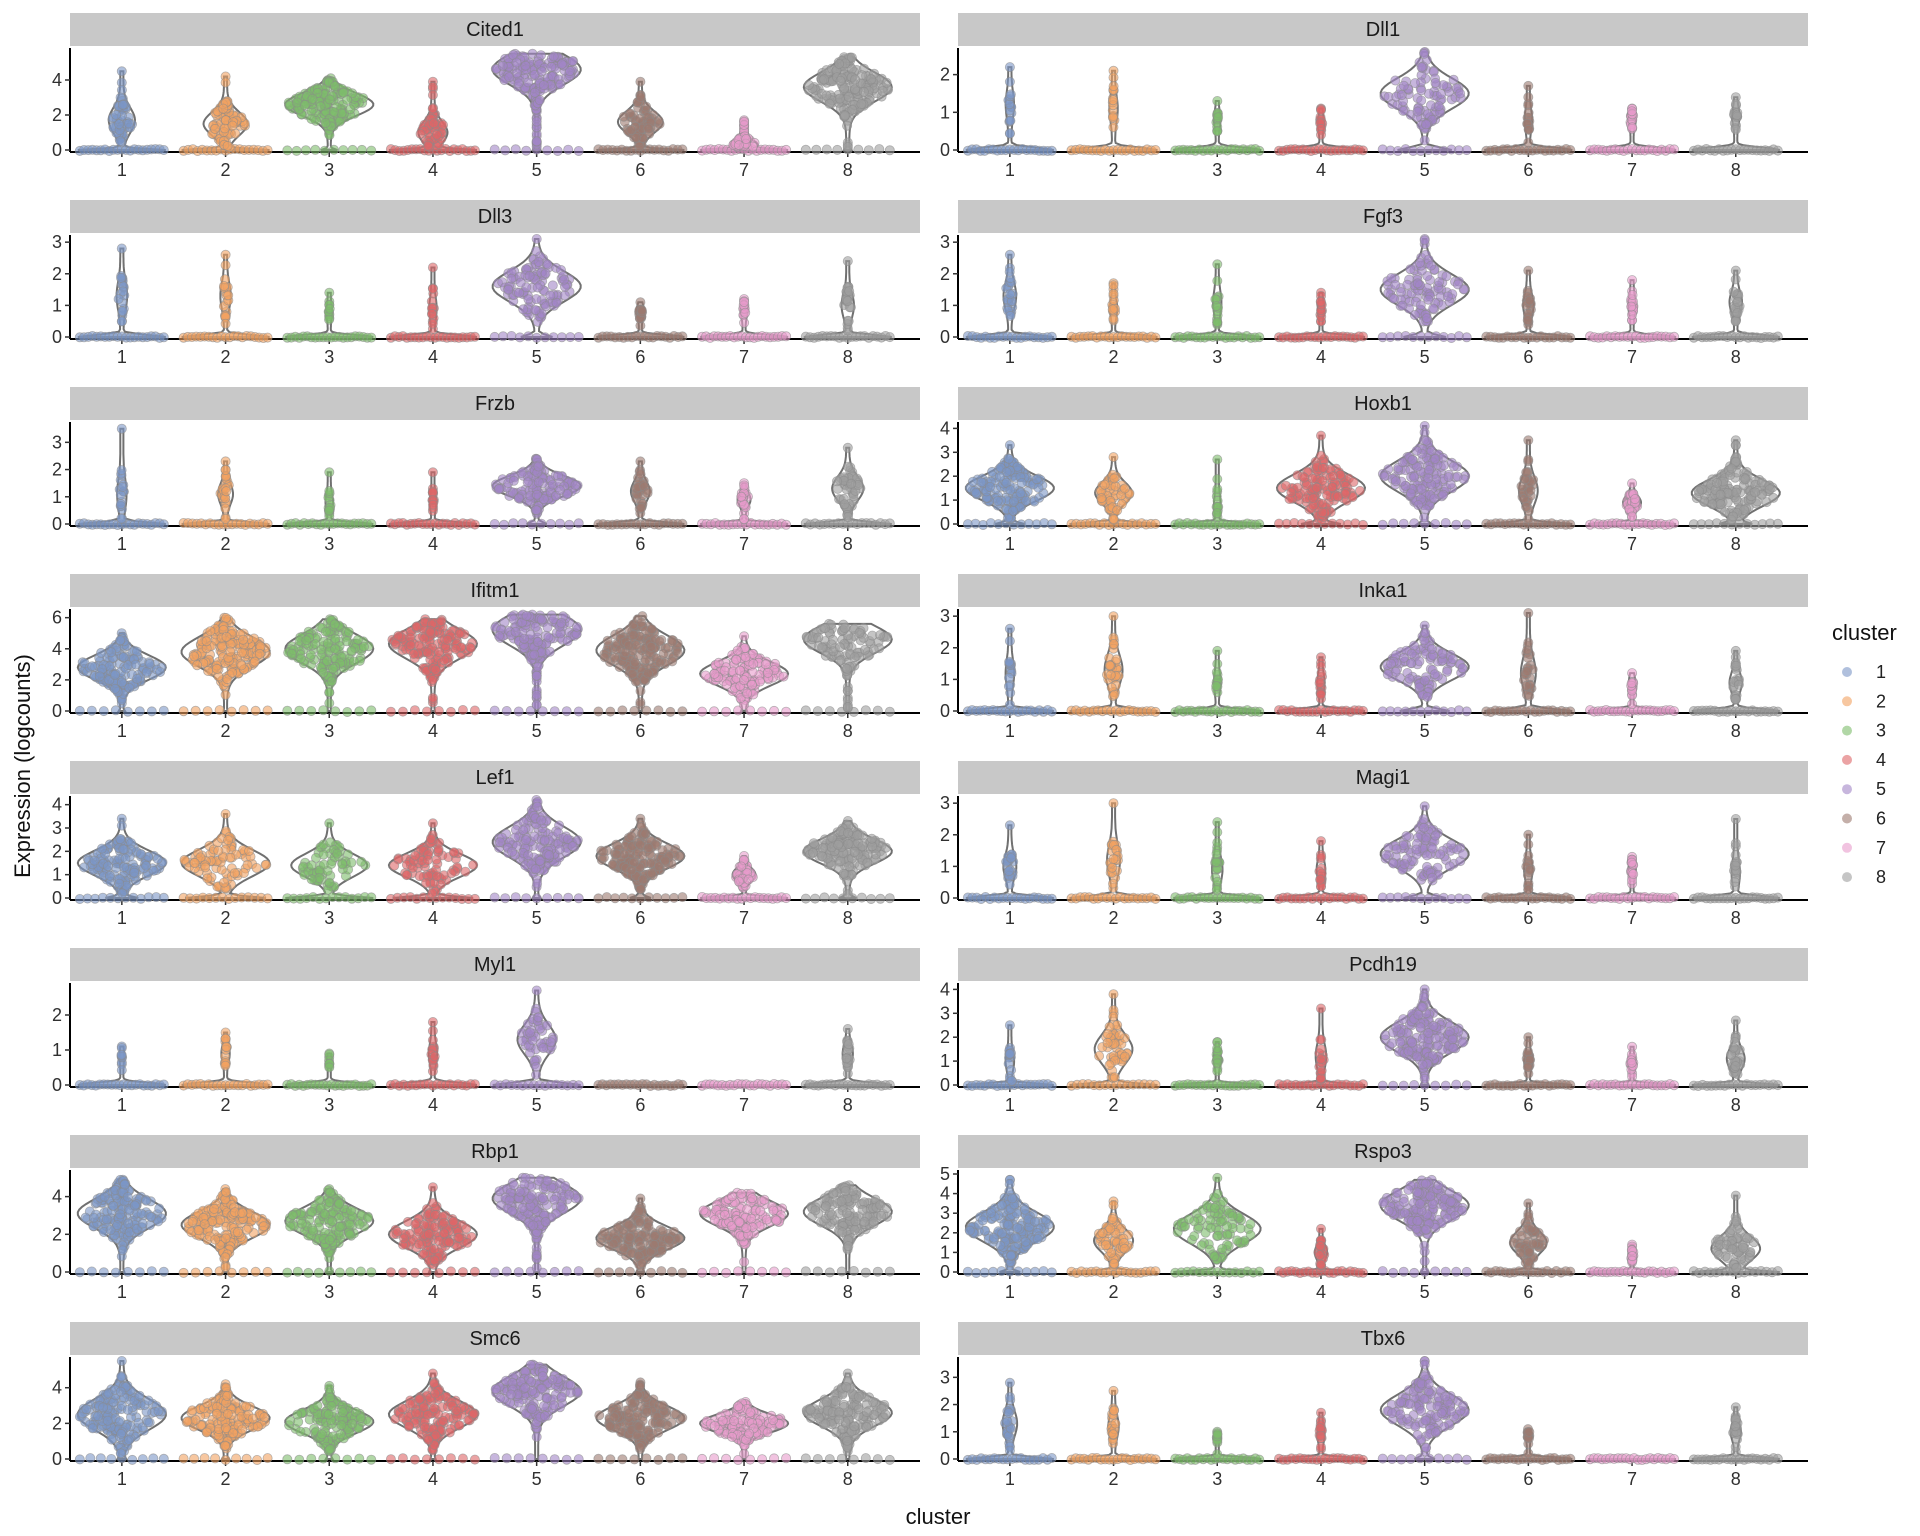 This screenshot has width=1920, height=1536. What do you see at coordinates (945, 711) in the screenshot?
I see `y-tick-label: 0` at bounding box center [945, 711].